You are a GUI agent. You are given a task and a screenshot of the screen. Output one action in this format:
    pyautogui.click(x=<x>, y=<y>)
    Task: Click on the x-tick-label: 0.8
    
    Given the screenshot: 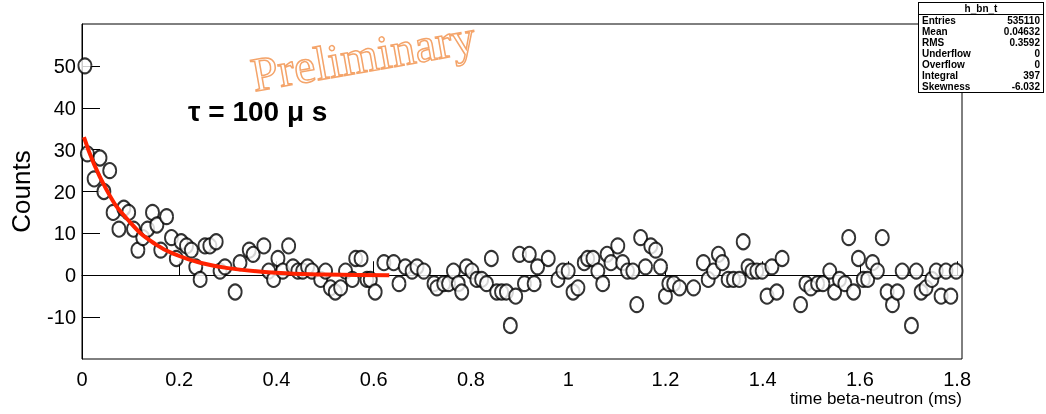 What is the action you would take?
    pyautogui.click(x=471, y=379)
    